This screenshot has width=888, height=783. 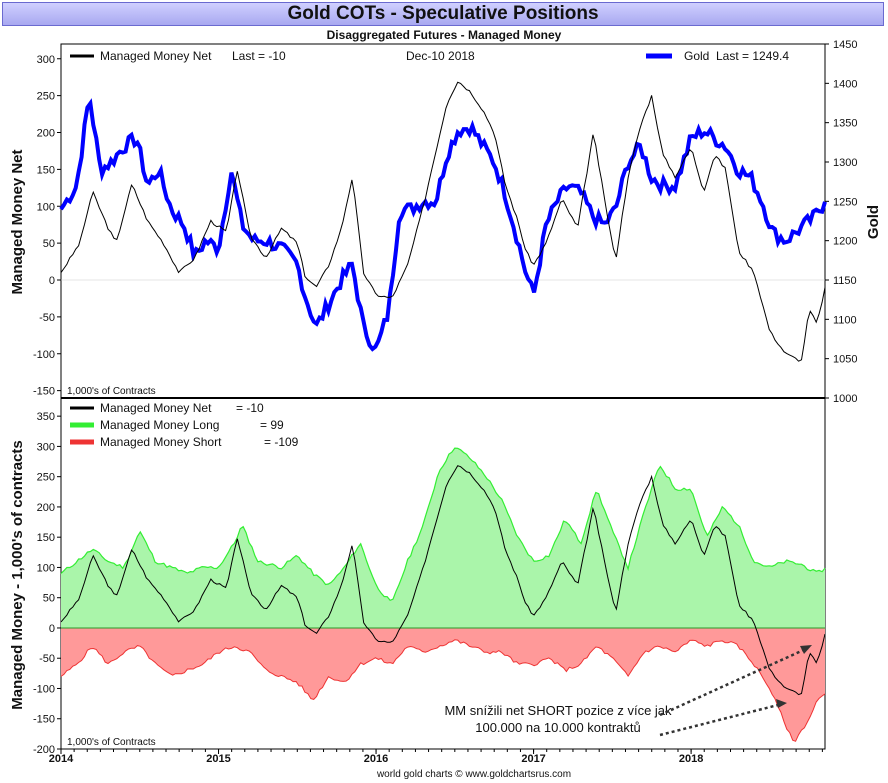 What do you see at coordinates (845, 320) in the screenshot?
I see `top-y2-tick-label: 1100` at bounding box center [845, 320].